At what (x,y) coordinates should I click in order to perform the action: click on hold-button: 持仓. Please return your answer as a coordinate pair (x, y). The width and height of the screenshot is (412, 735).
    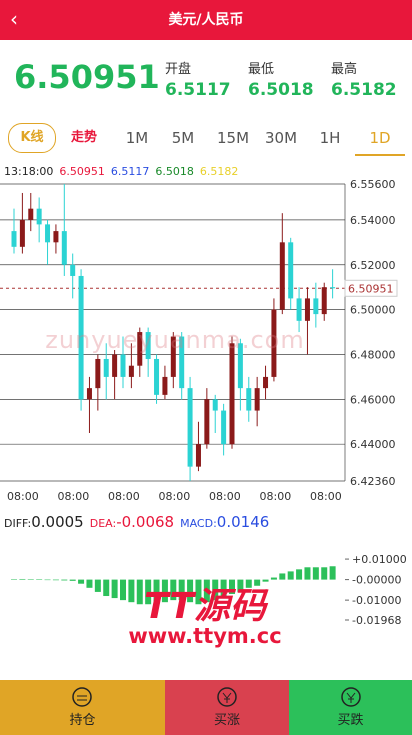
    Looking at the image, I should click on (82, 707).